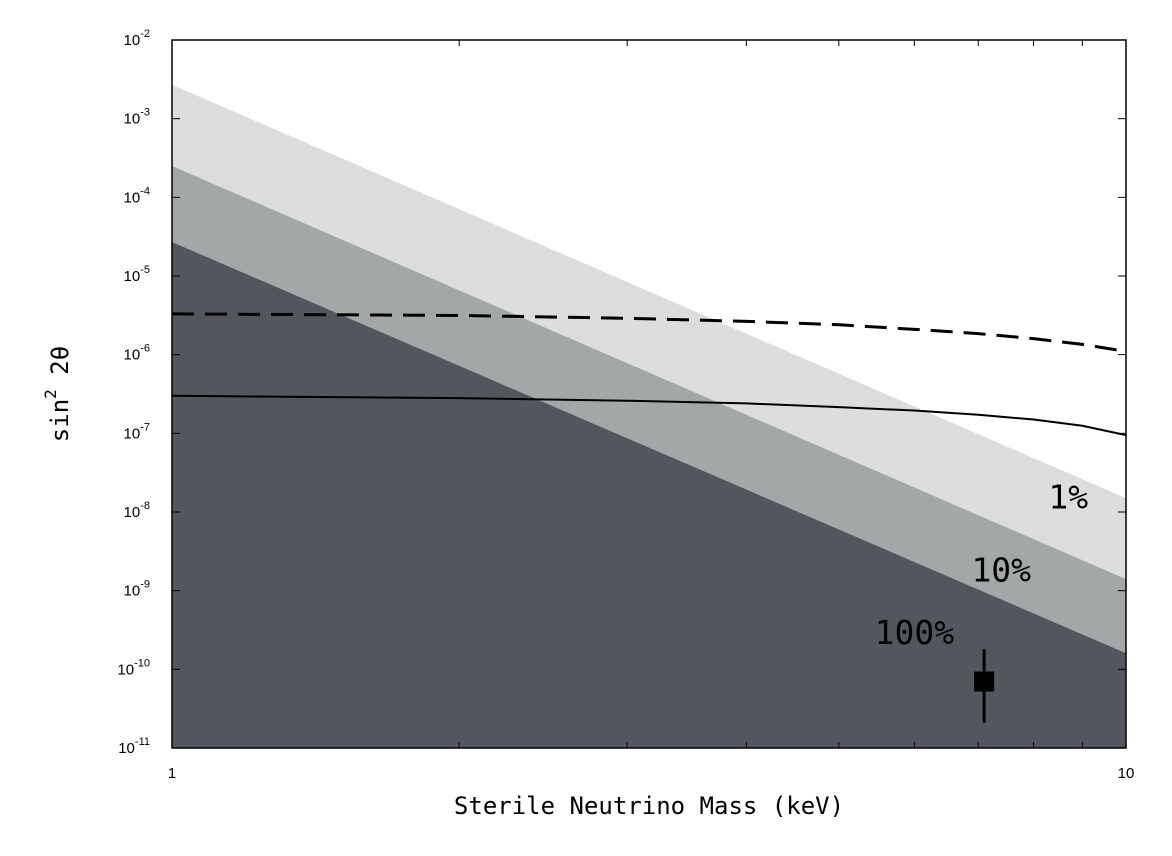 This screenshot has height=856, width=1172. I want to click on x-tick-label: 1, so click(172, 773).